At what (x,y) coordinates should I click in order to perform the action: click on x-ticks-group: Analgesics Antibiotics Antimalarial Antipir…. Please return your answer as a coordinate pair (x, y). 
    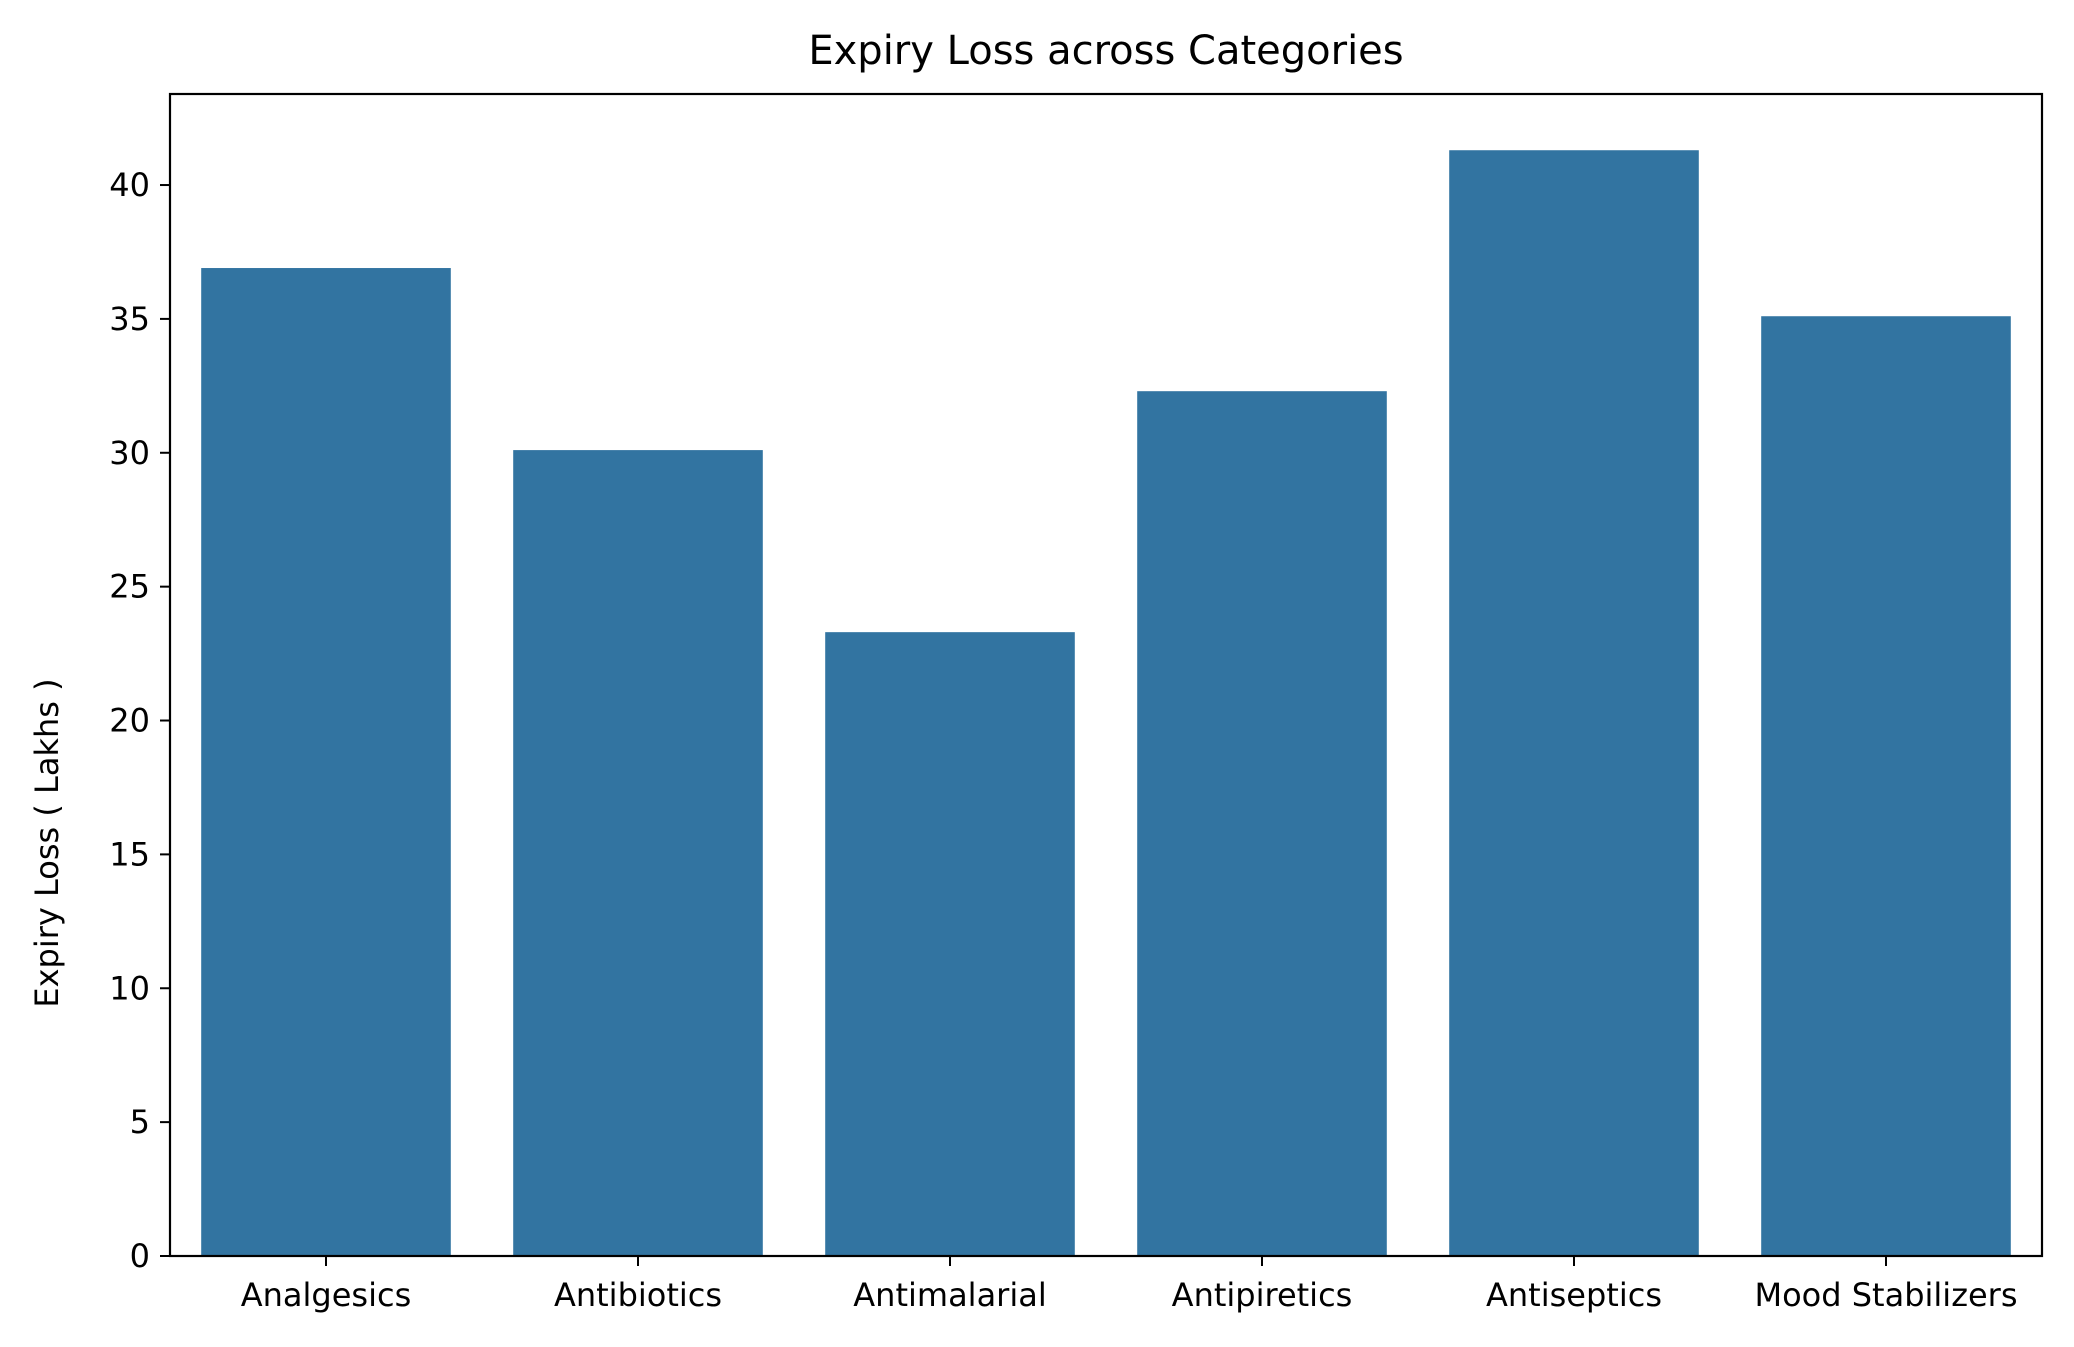
    Looking at the image, I should click on (1129, 1285).